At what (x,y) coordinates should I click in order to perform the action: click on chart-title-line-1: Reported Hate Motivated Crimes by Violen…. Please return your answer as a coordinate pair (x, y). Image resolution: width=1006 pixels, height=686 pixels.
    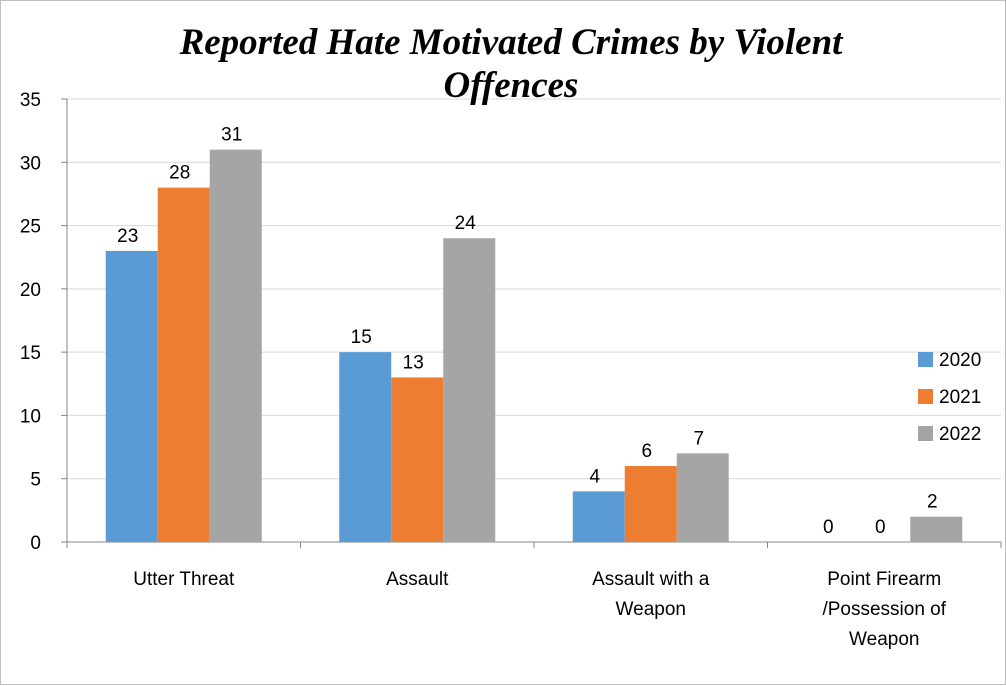
    Looking at the image, I should click on (512, 42).